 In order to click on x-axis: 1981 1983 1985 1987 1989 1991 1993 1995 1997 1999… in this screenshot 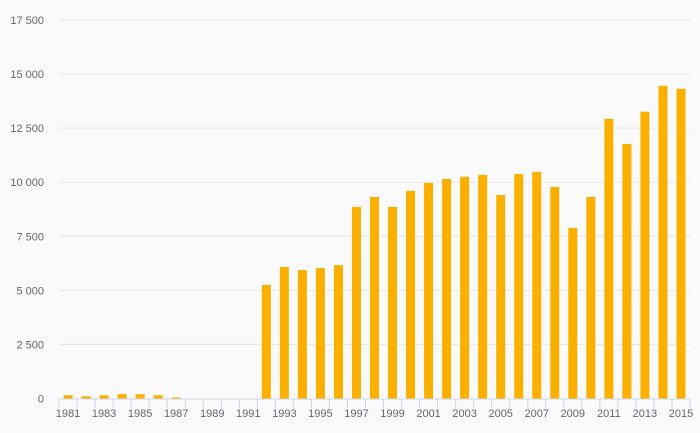, I will do `click(374, 409)`.